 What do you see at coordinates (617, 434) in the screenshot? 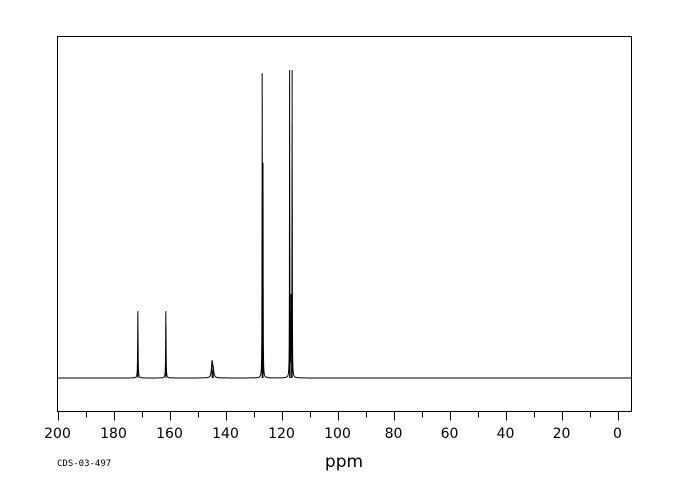
I see `x-tick-label: 0` at bounding box center [617, 434].